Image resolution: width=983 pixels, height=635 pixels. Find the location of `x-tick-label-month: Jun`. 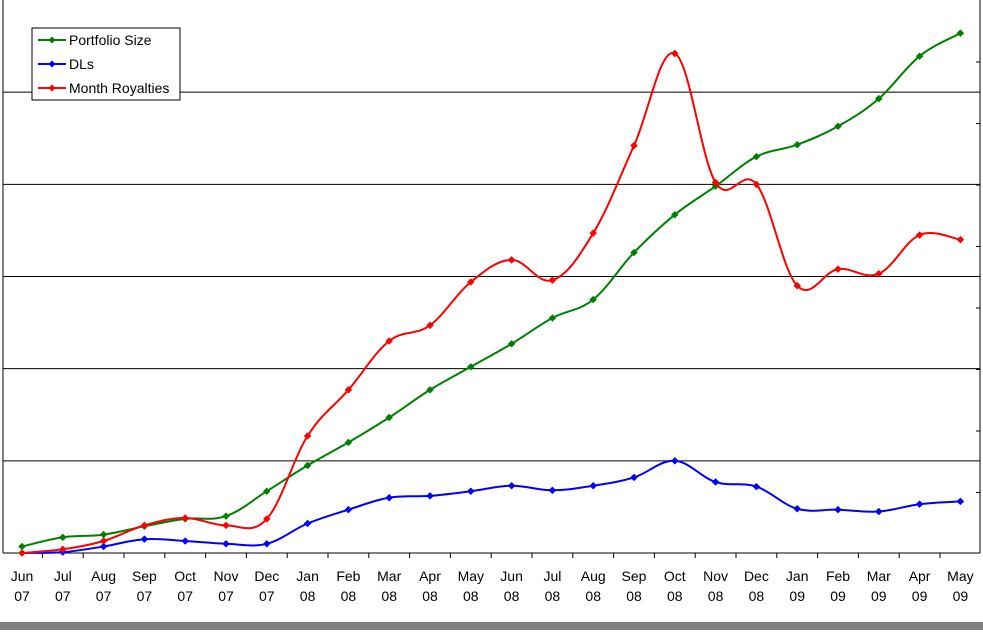

x-tick-label-month: Jun is located at coordinates (511, 576).